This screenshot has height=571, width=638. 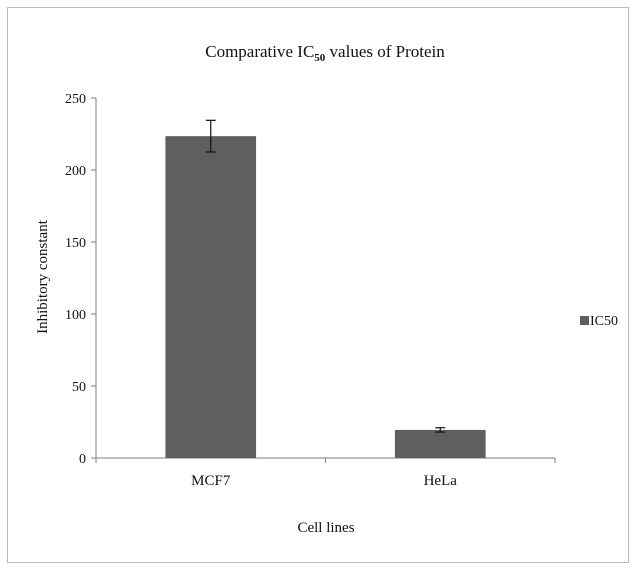 What do you see at coordinates (75, 99) in the screenshot?
I see `y-tick-label: 250` at bounding box center [75, 99].